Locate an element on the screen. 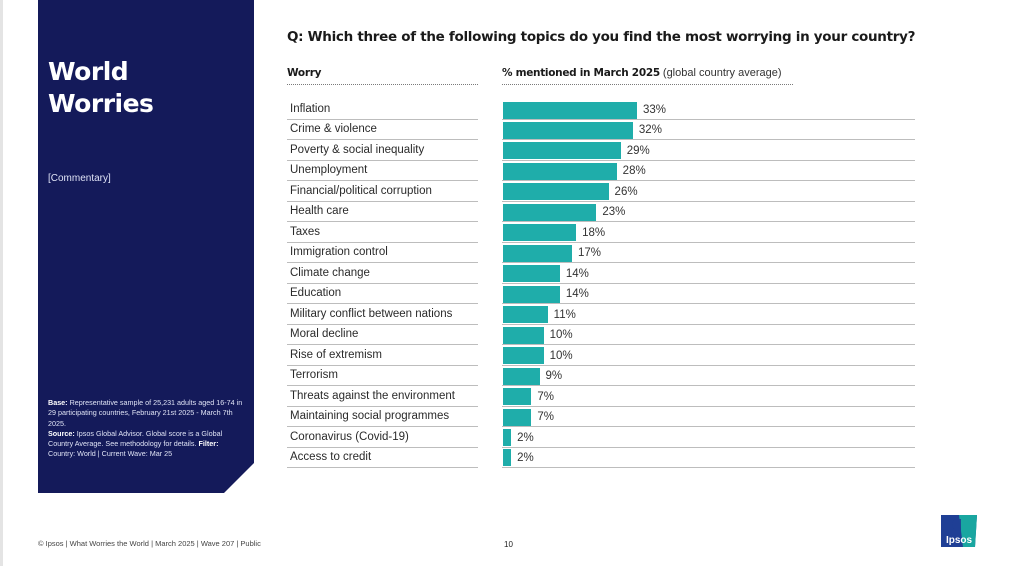 This screenshot has width=1012, height=566. filter-label: Filter: is located at coordinates (208, 444).